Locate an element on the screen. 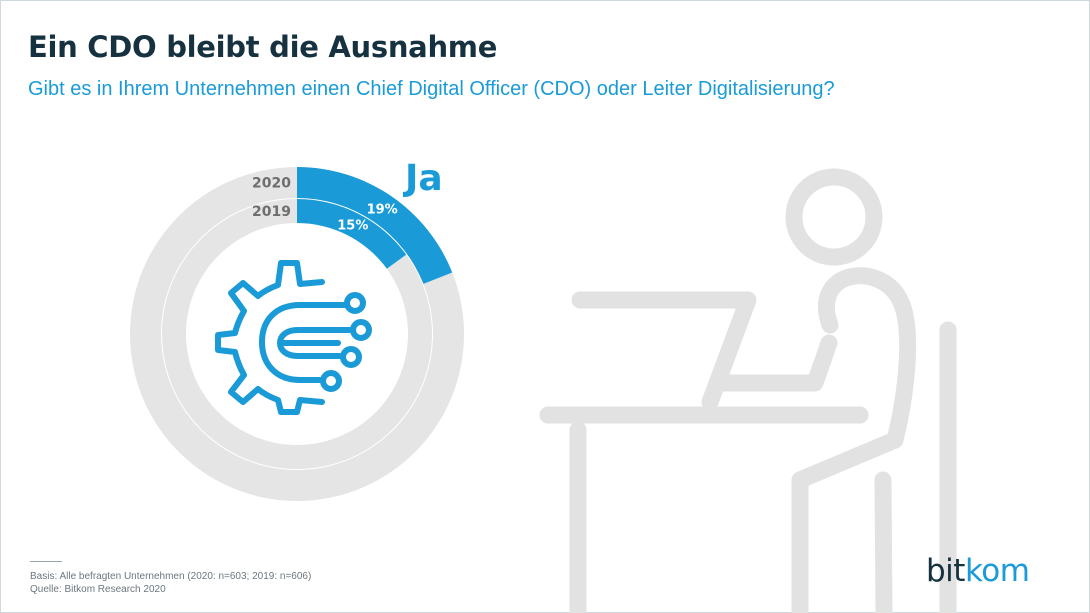 The image size is (1090, 613). logo-part-kom: kom is located at coordinates (997, 571).